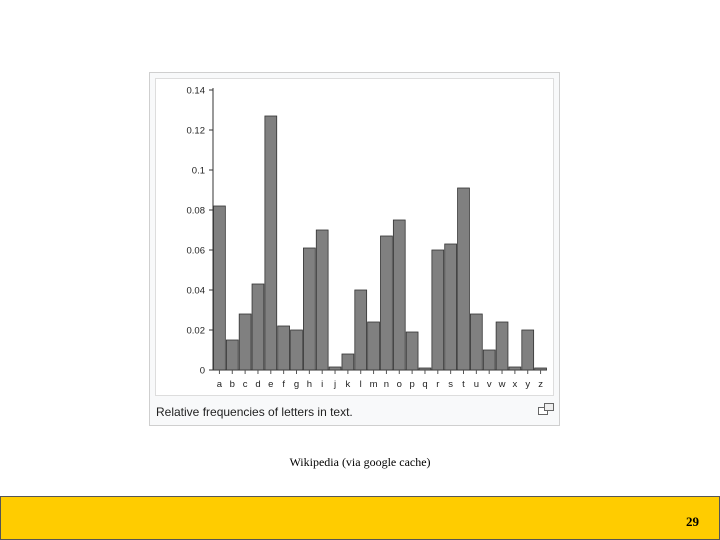 Image resolution: width=720 pixels, height=540 pixels. What do you see at coordinates (322, 384) in the screenshot?
I see `x-tick-label: i` at bounding box center [322, 384].